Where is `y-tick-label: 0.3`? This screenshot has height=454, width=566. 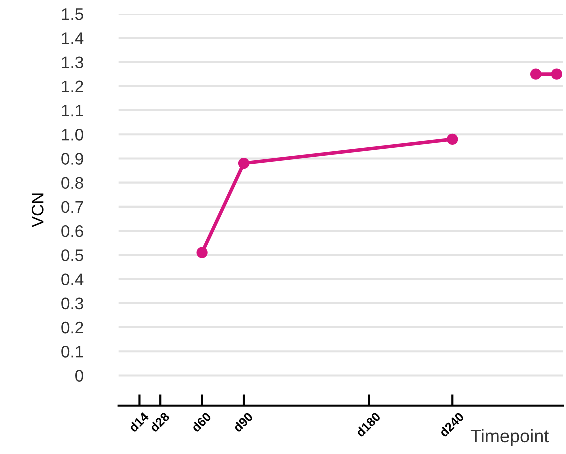
y-tick-label: 0.3 is located at coordinates (73, 304).